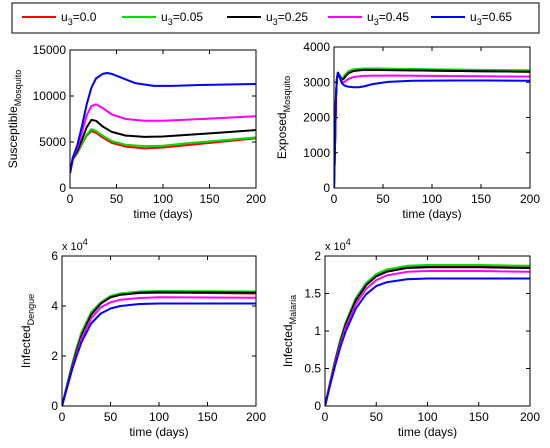 This screenshot has width=550, height=448. Describe the element at coordinates (491, 18) in the screenshot. I see `legend-label: u3=0.65` at that location.